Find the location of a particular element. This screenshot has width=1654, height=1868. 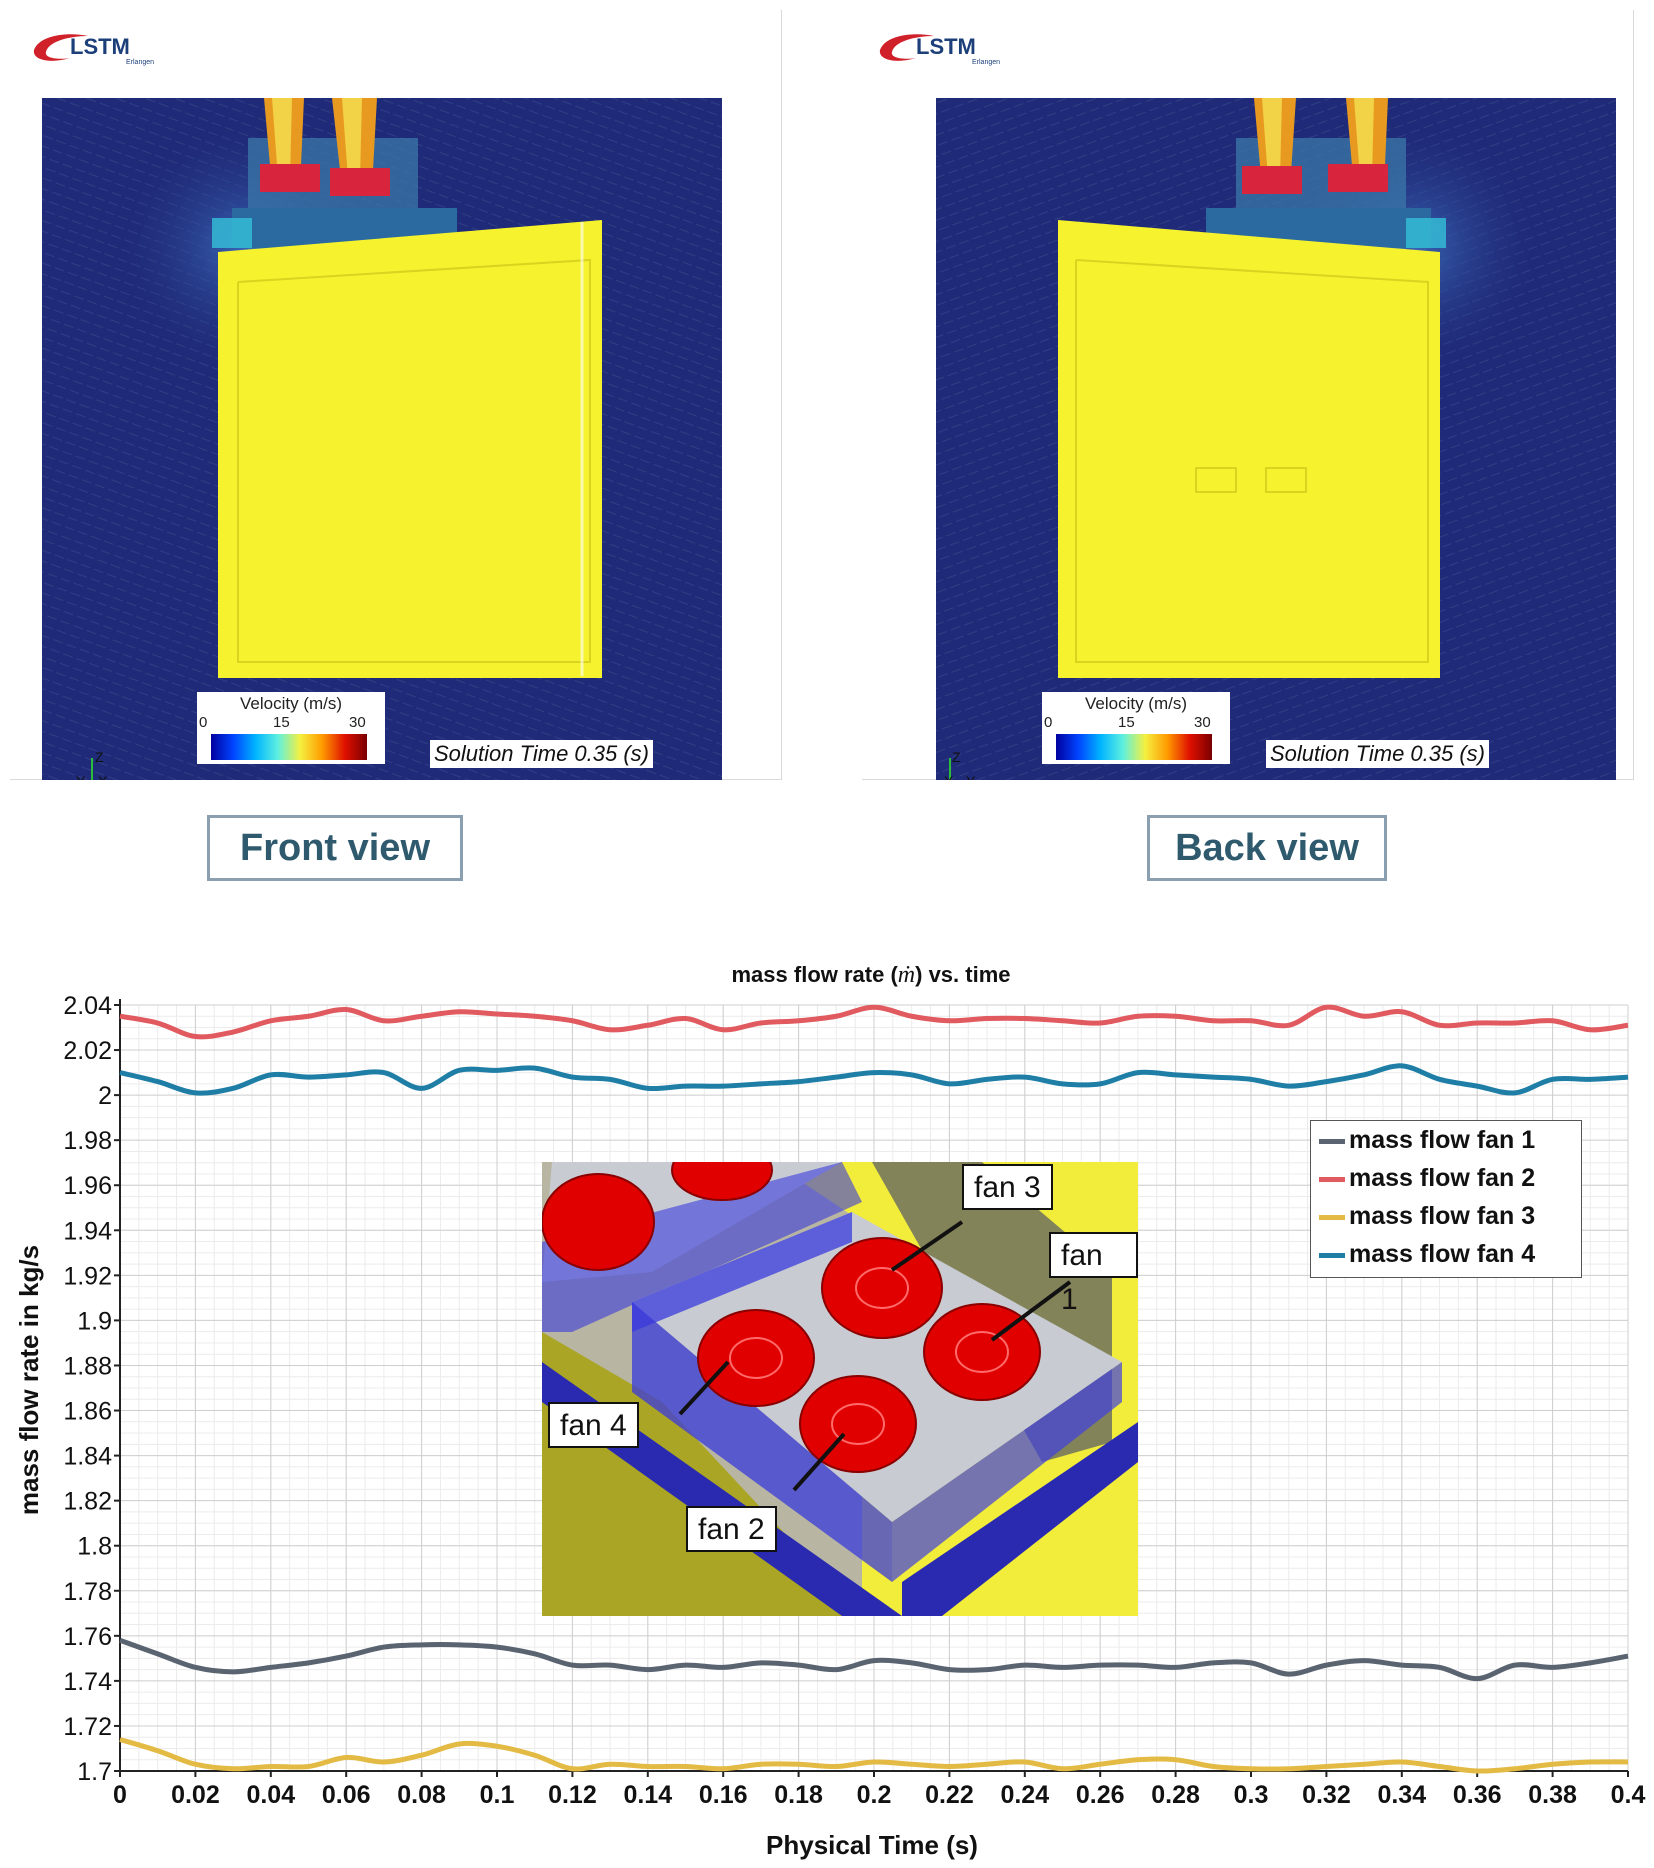

y-tick-label: 1.7 is located at coordinates (94, 1772).